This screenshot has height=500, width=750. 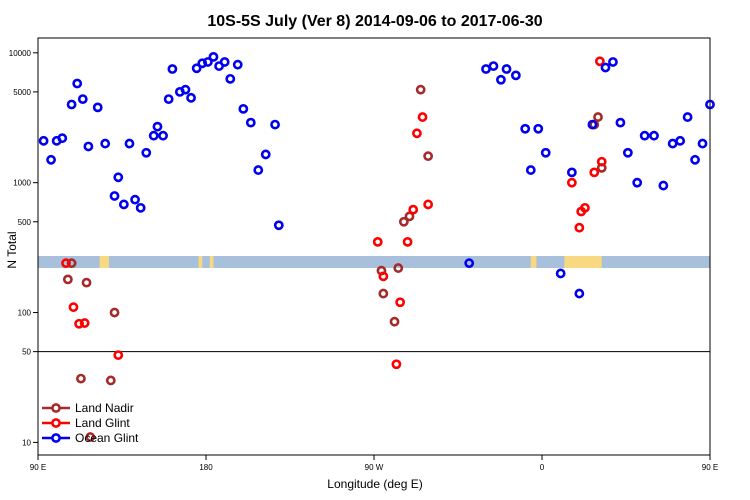 I want to click on y-tick-label: 10, so click(x=26, y=442).